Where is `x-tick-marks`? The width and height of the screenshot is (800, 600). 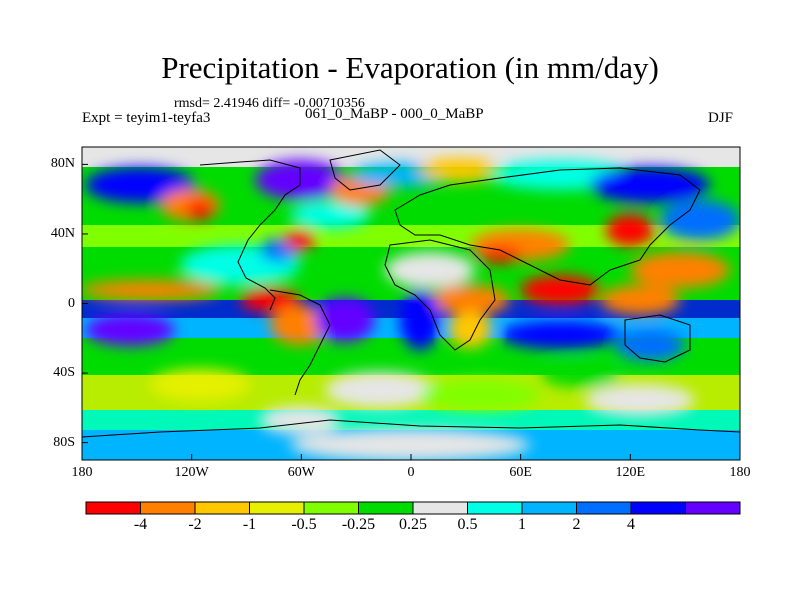
x-tick-marks is located at coordinates (411, 457).